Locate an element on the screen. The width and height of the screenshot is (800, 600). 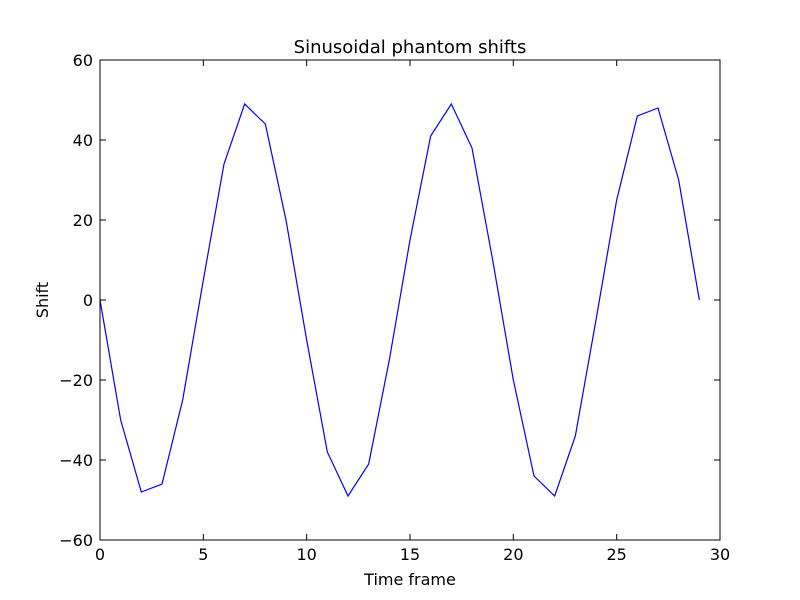
chart-title: Sinusoidal phantom shifts is located at coordinates (410, 47).